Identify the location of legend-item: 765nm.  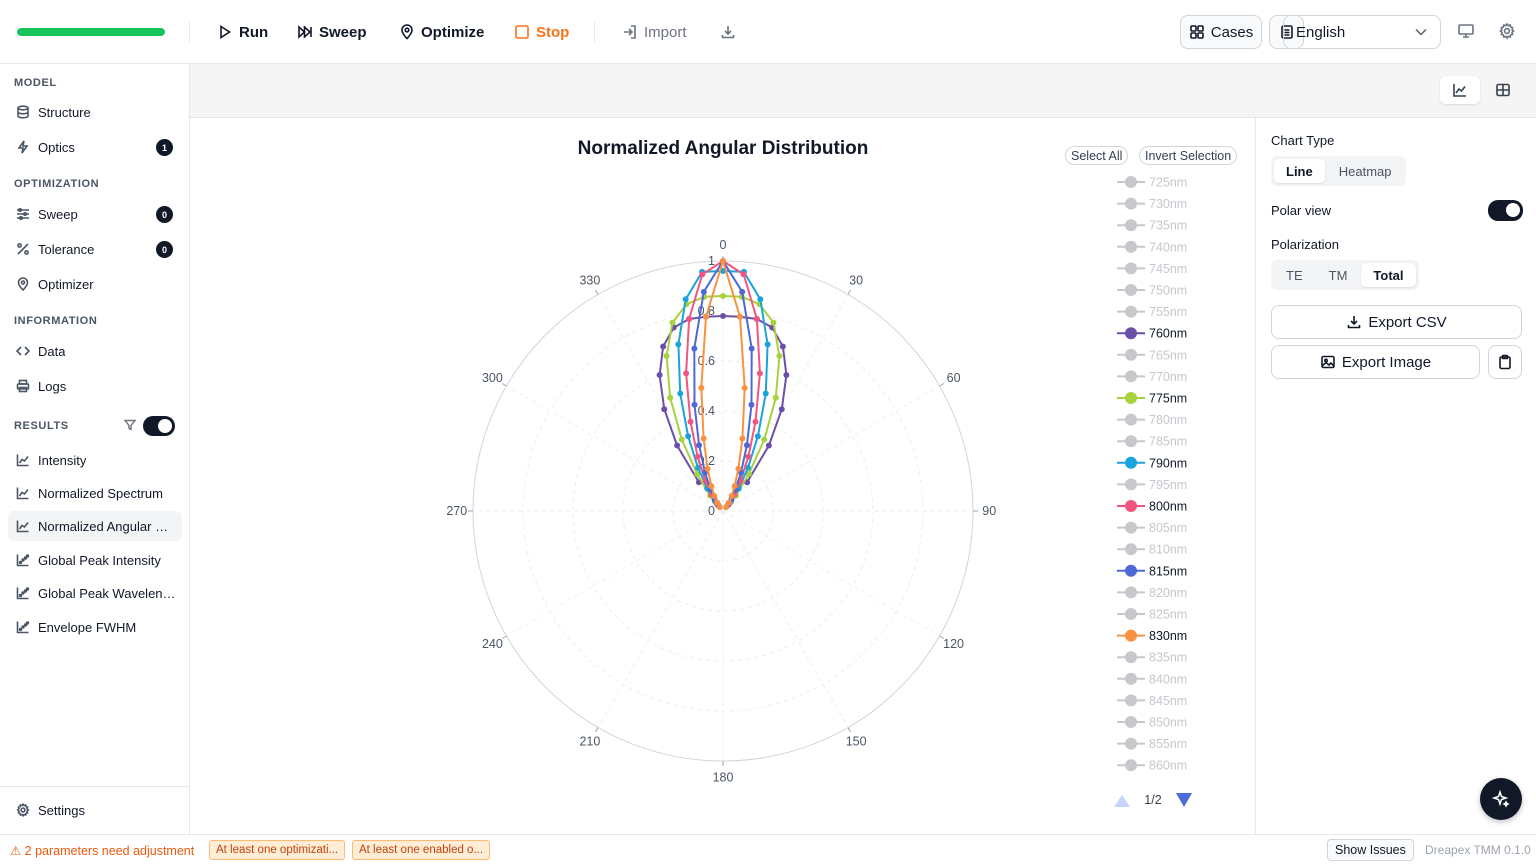
(1152, 355).